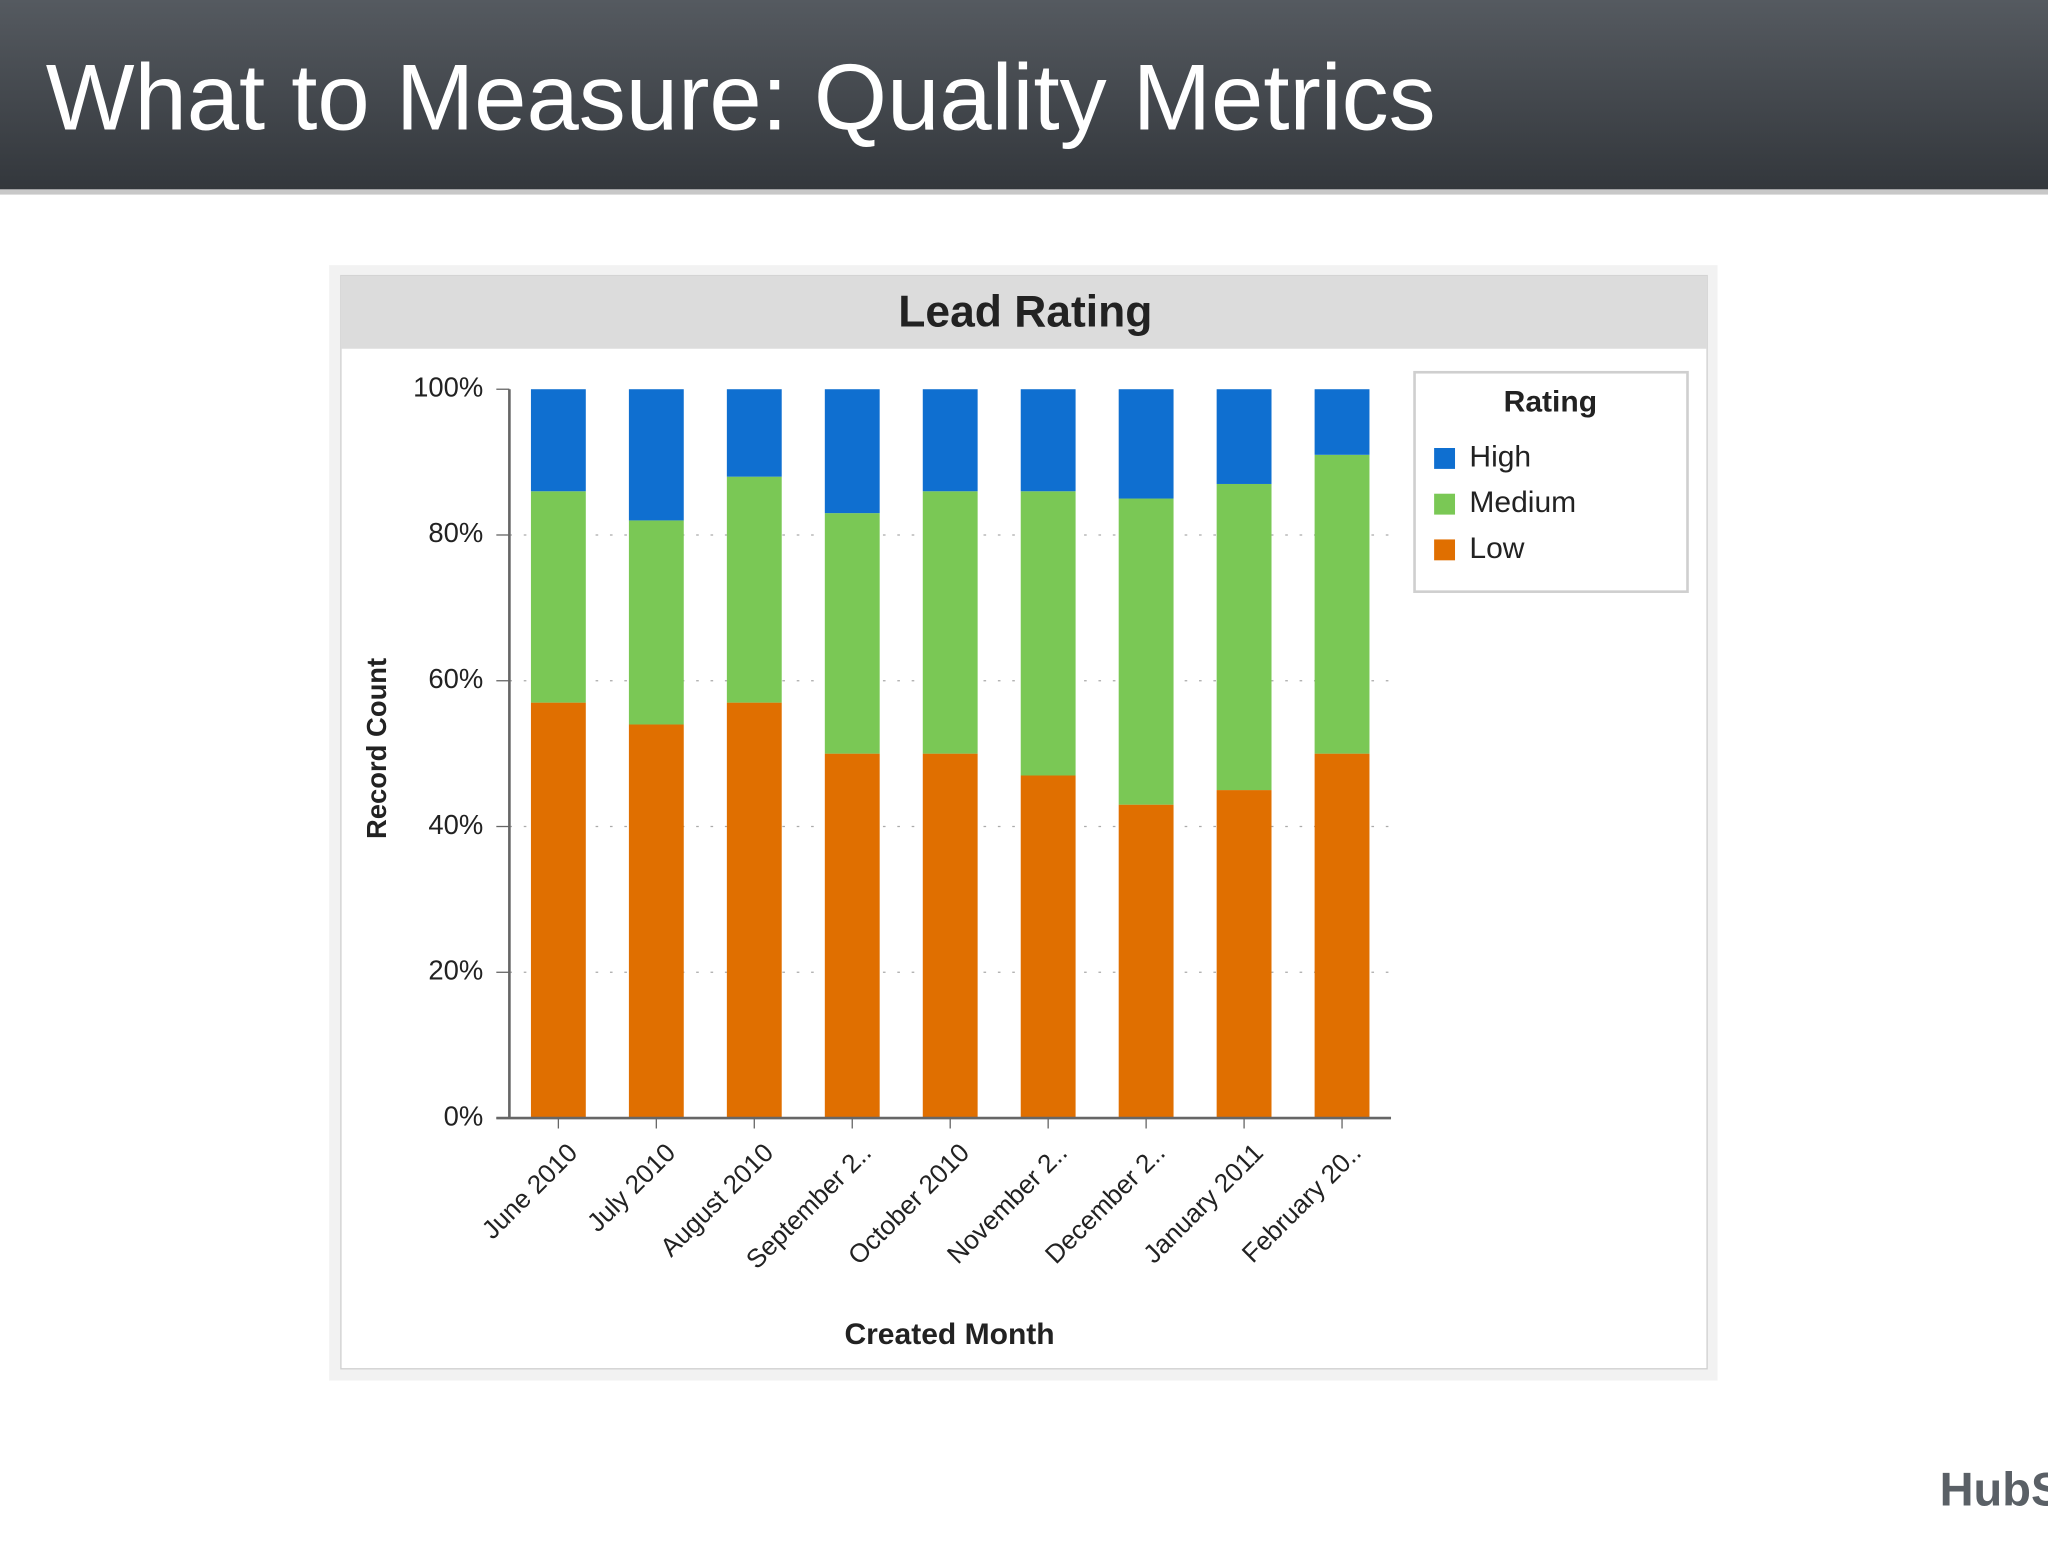 This screenshot has height=1541, width=2048. I want to click on y-axis-title: Record Count, so click(376, 748).